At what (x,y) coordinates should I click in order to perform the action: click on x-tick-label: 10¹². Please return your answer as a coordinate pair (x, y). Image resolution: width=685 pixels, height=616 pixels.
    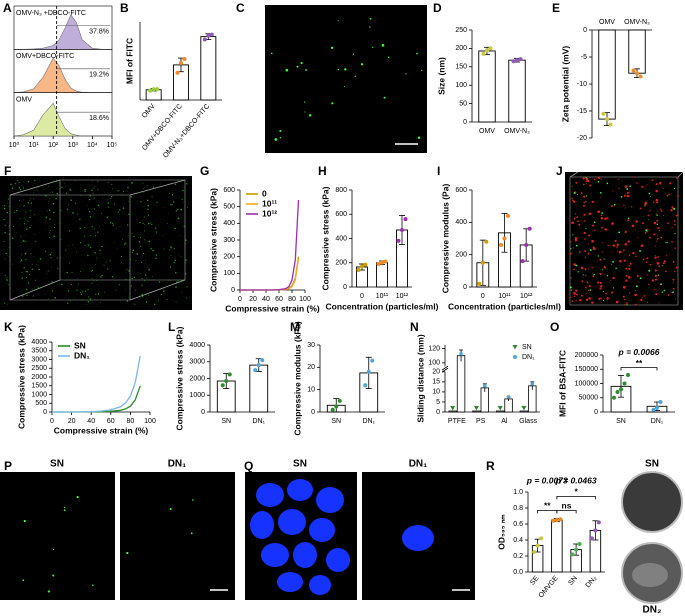
    Looking at the image, I should click on (526, 296).